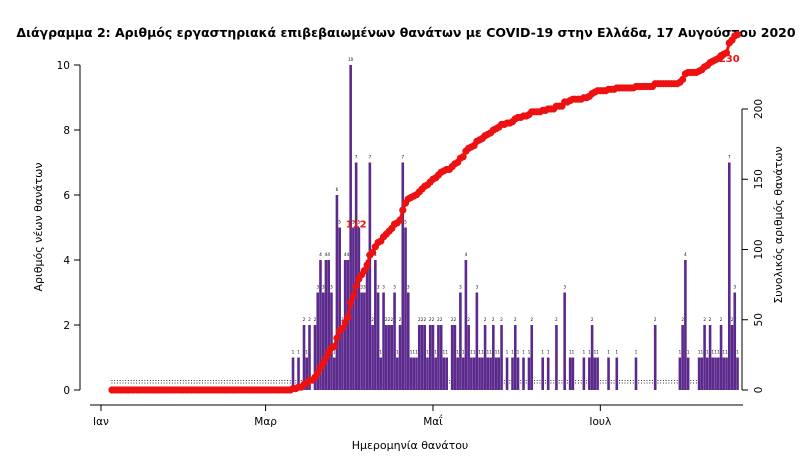 The height and width of the screenshot is (461, 812). What do you see at coordinates (359, 222) in the screenshot?
I see `bar-label: 5` at bounding box center [359, 222].